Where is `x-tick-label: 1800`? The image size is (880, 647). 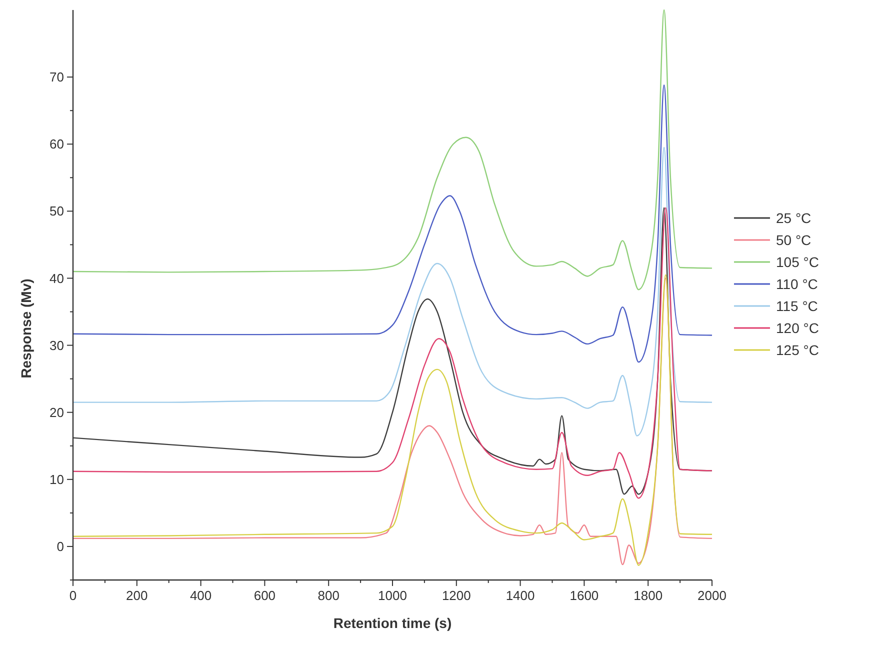 x-tick-label: 1800 is located at coordinates (648, 595).